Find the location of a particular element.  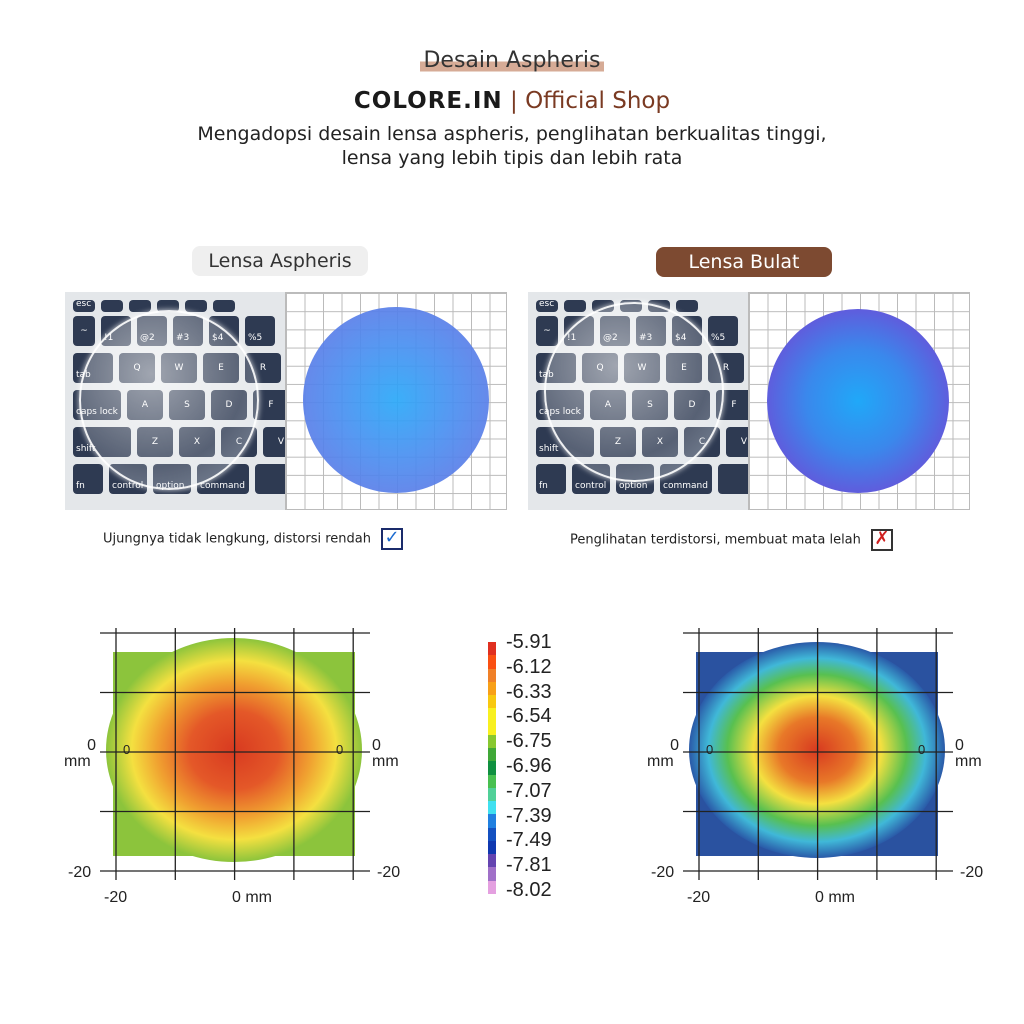

grid-spherical is located at coordinates (859, 401).